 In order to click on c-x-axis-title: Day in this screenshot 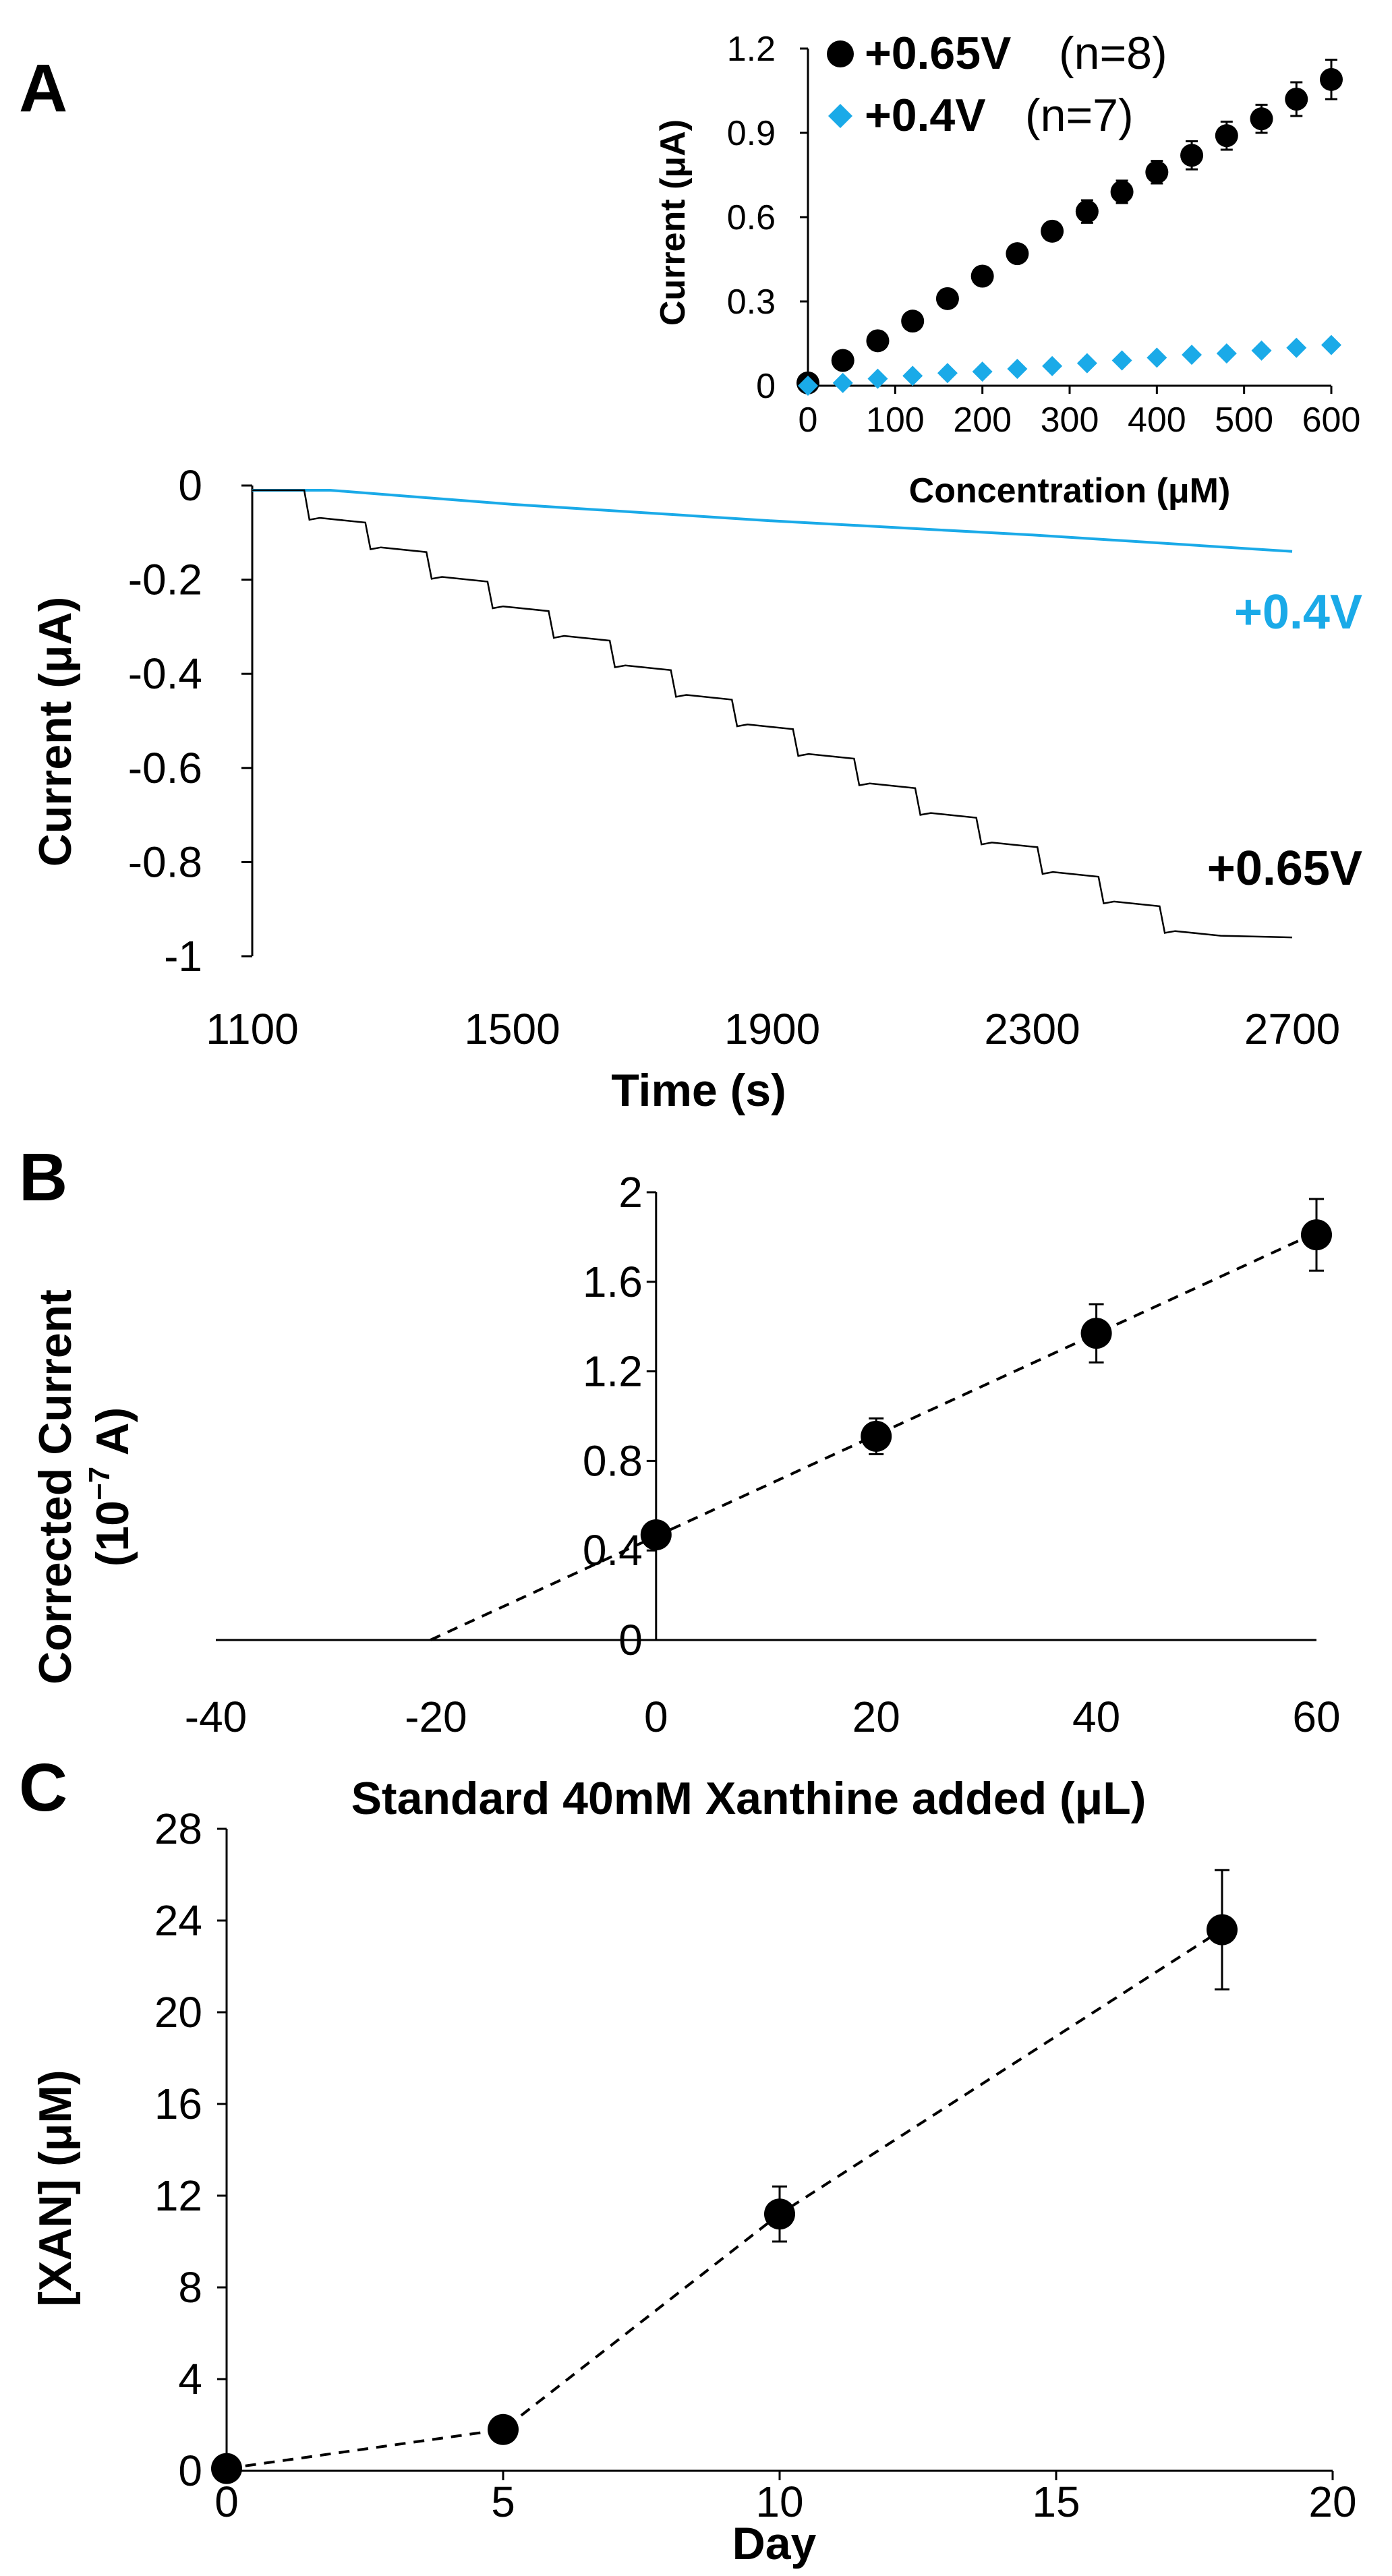, I will do `click(774, 2543)`.